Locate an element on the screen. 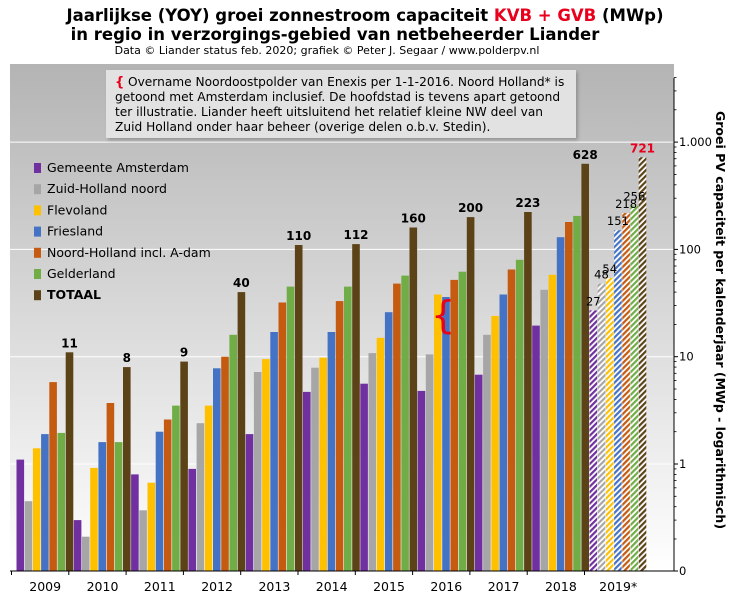 This screenshot has height=601, width=731. bar-2018-friesland is located at coordinates (560, 404).